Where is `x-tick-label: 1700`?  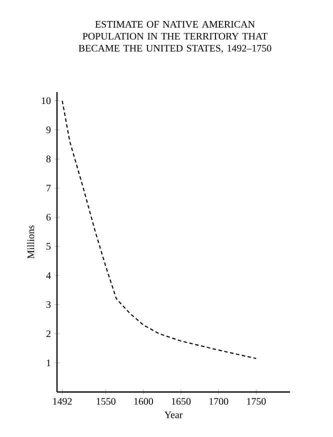
x-tick-label: 1700 is located at coordinates (219, 401).